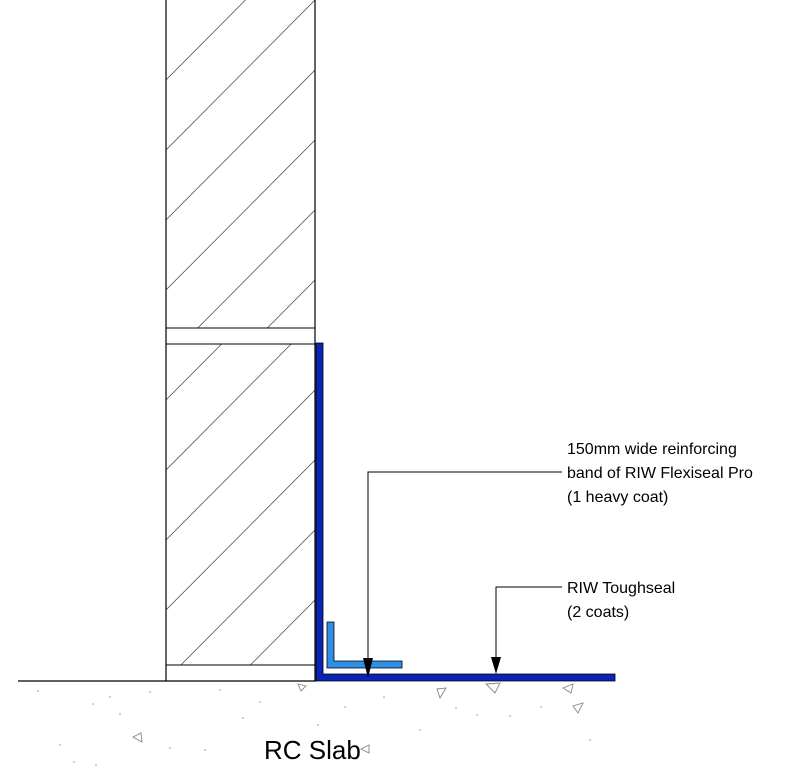  I want to click on slab-label: RC Slab, so click(312, 750).